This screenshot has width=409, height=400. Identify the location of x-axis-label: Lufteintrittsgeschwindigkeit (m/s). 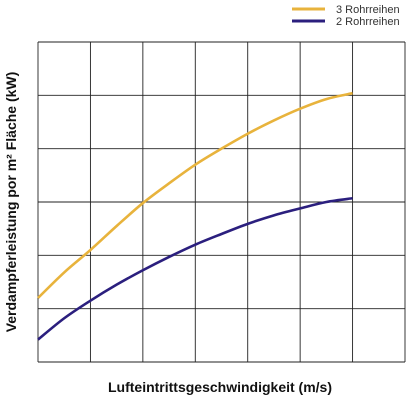
(220, 387).